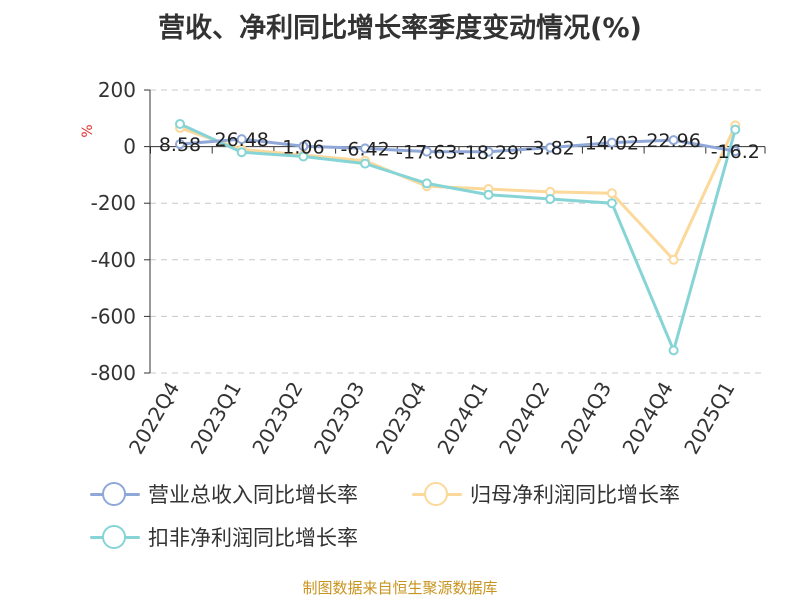 Image resolution: width=800 pixels, height=600 pixels. What do you see at coordinates (709, 418) in the screenshot?
I see `x-tick-label: 2025Q1` at bounding box center [709, 418].